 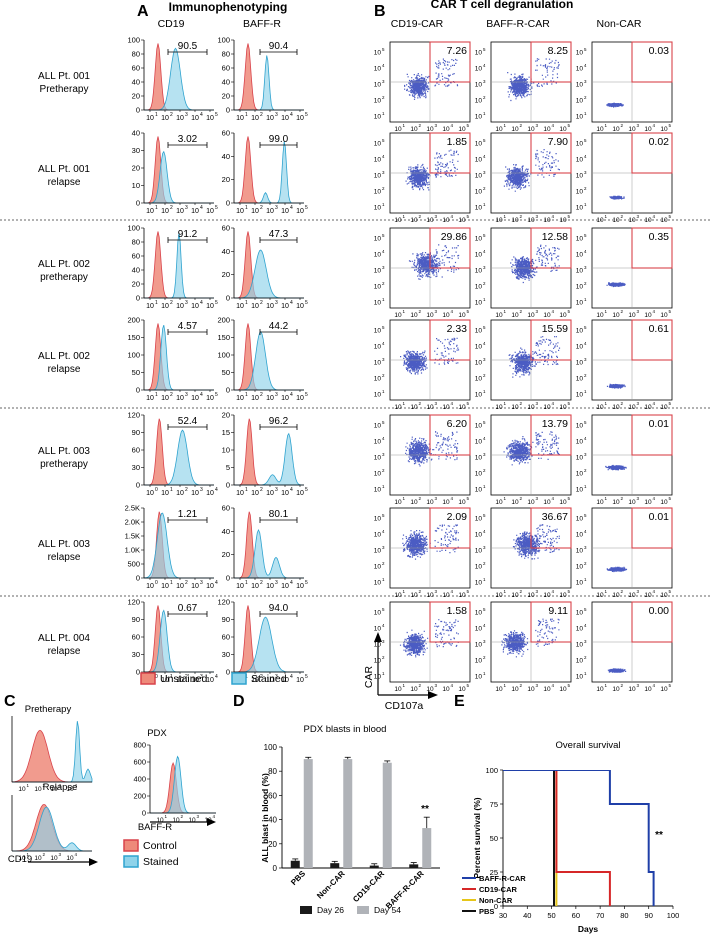 I want to click on row-label-stage: relapse, so click(x=64, y=557).